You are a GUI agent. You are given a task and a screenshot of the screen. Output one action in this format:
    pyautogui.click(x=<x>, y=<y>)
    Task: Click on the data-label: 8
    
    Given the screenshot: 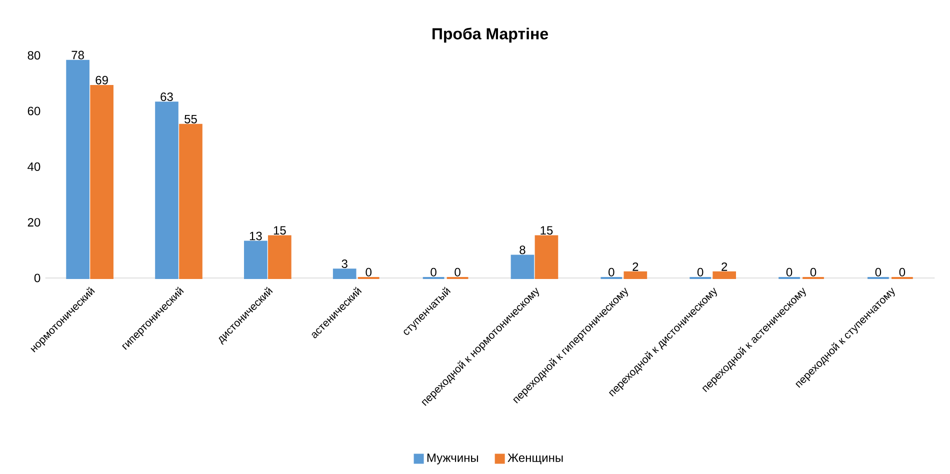 What is the action you would take?
    pyautogui.click(x=523, y=250)
    